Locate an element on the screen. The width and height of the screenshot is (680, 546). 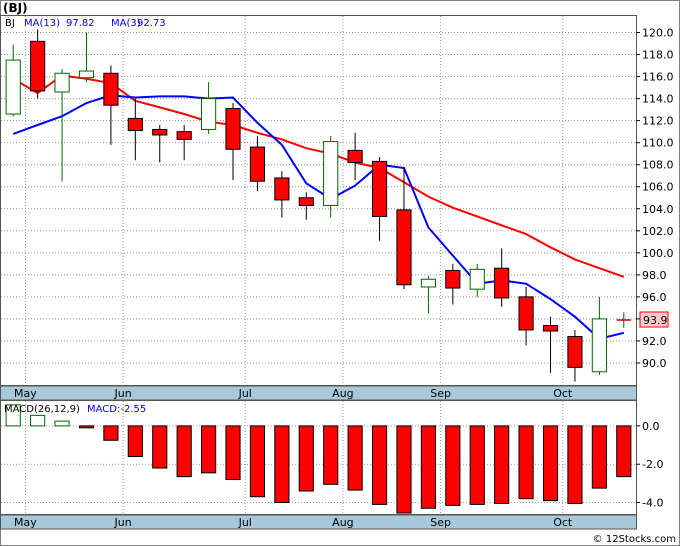
price-tick-label: 90.0 is located at coordinates (654, 363).